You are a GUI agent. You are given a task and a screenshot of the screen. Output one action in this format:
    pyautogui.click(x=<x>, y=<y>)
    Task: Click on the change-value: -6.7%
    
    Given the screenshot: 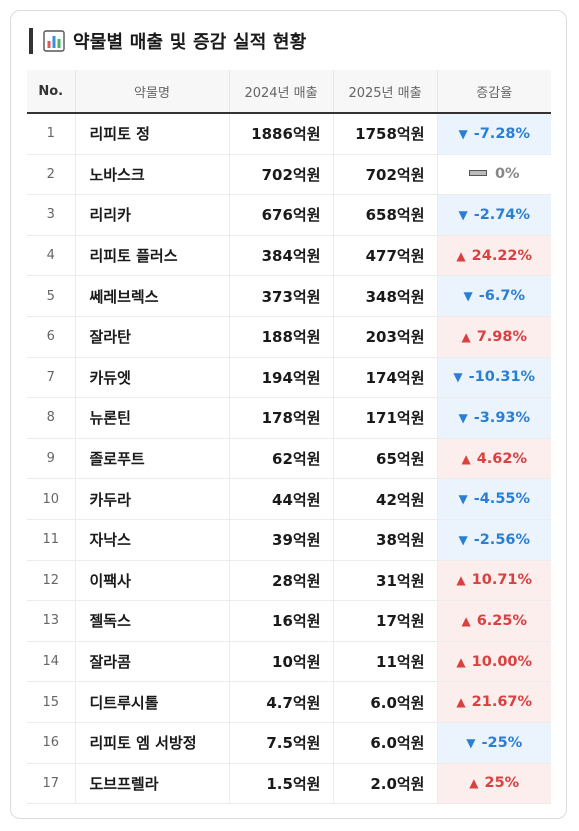 What is the action you would take?
    pyautogui.click(x=501, y=296)
    